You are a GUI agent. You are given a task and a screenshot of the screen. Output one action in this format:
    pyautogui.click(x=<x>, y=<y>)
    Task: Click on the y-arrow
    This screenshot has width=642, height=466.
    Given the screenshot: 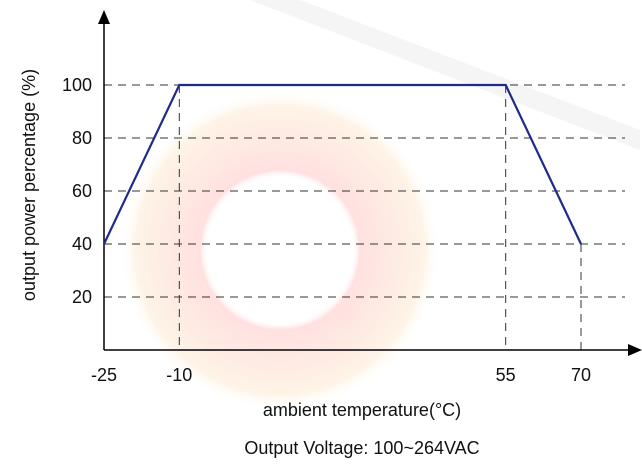 What is the action you would take?
    pyautogui.click(x=104, y=17)
    